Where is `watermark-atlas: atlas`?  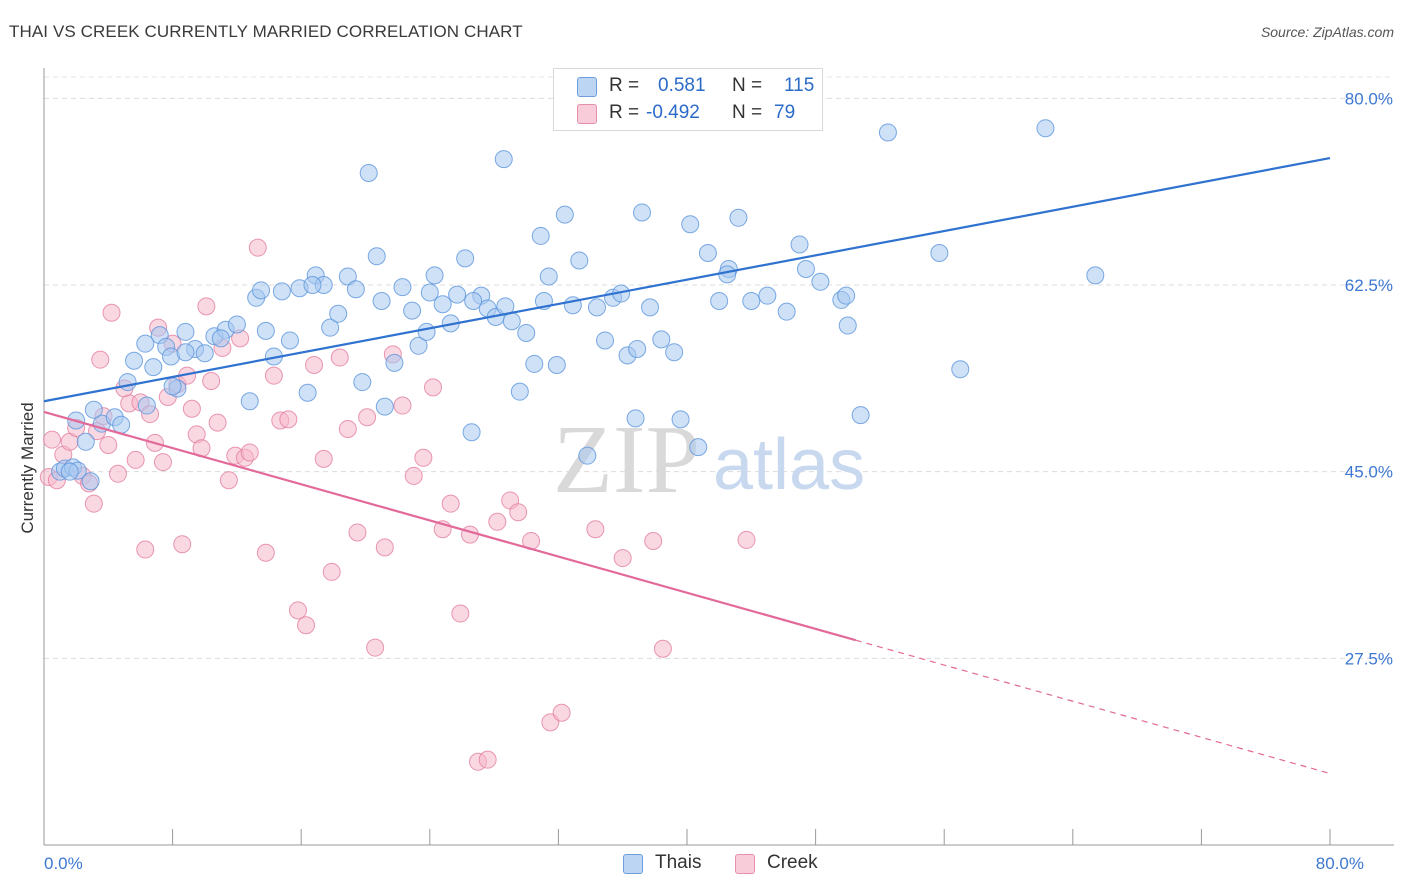 watermark-atlas: atlas is located at coordinates (789, 465).